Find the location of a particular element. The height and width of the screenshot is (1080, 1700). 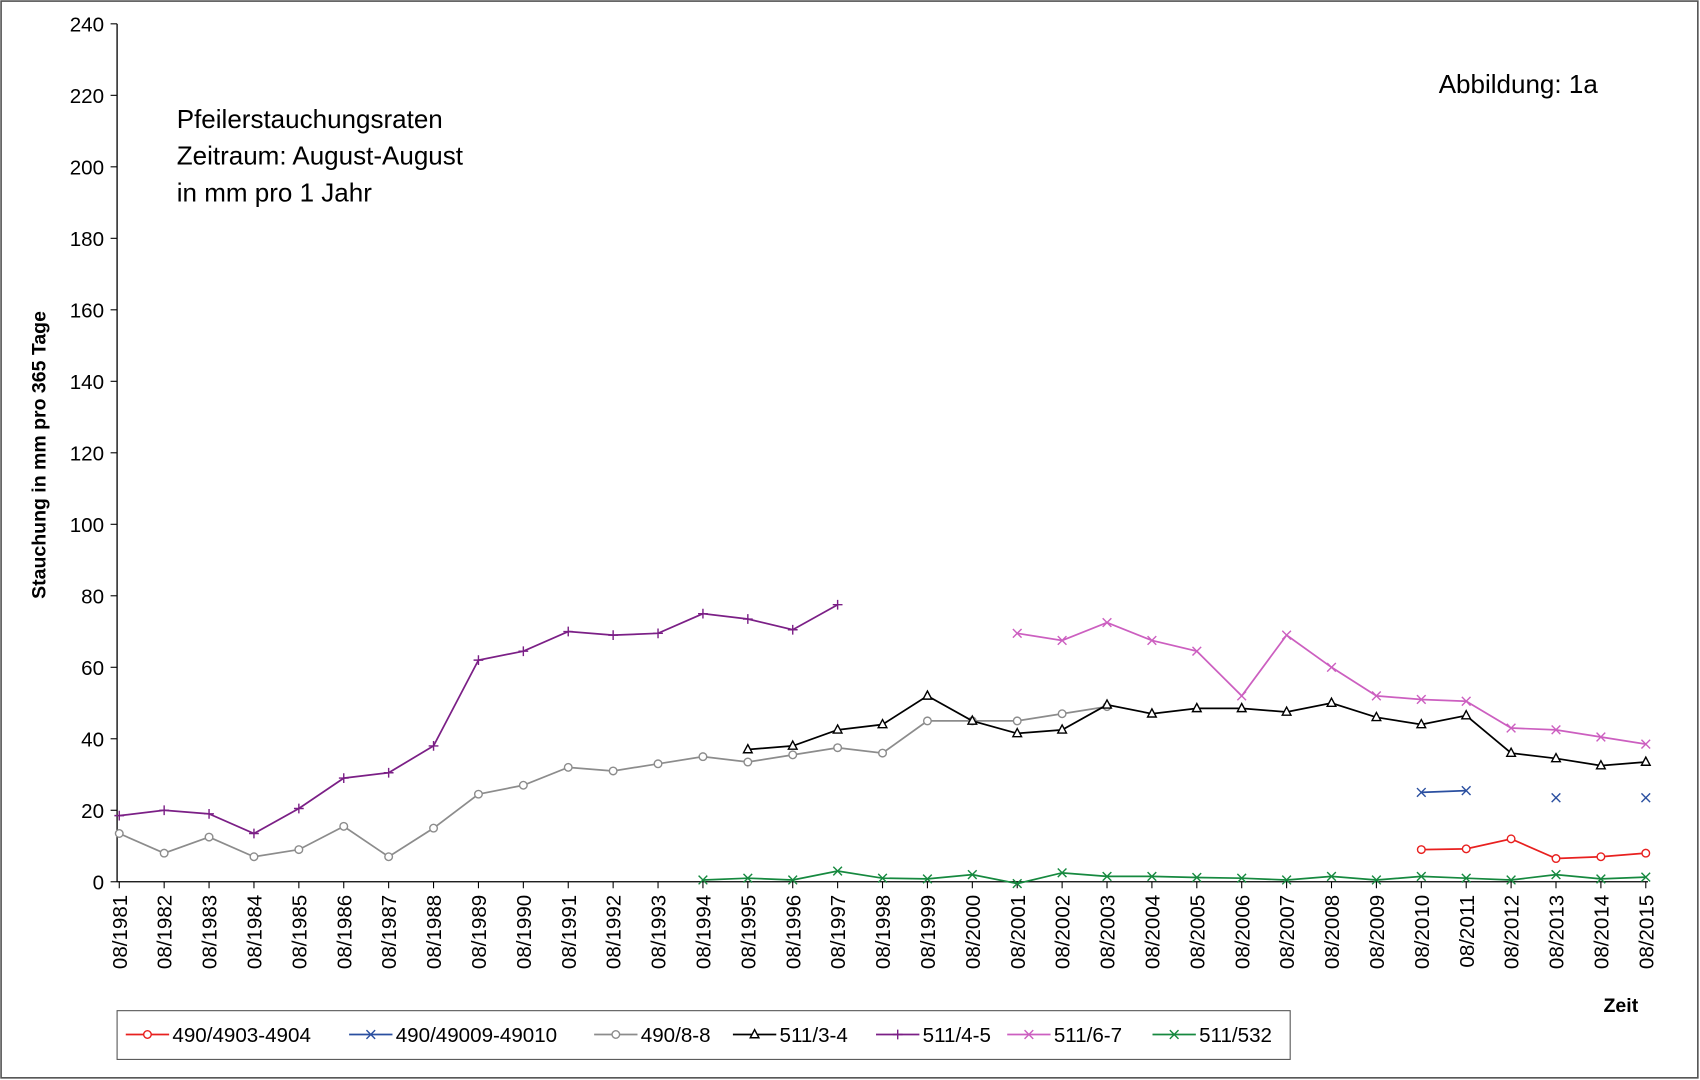

legend-label: 511/532 is located at coordinates (1235, 1035).